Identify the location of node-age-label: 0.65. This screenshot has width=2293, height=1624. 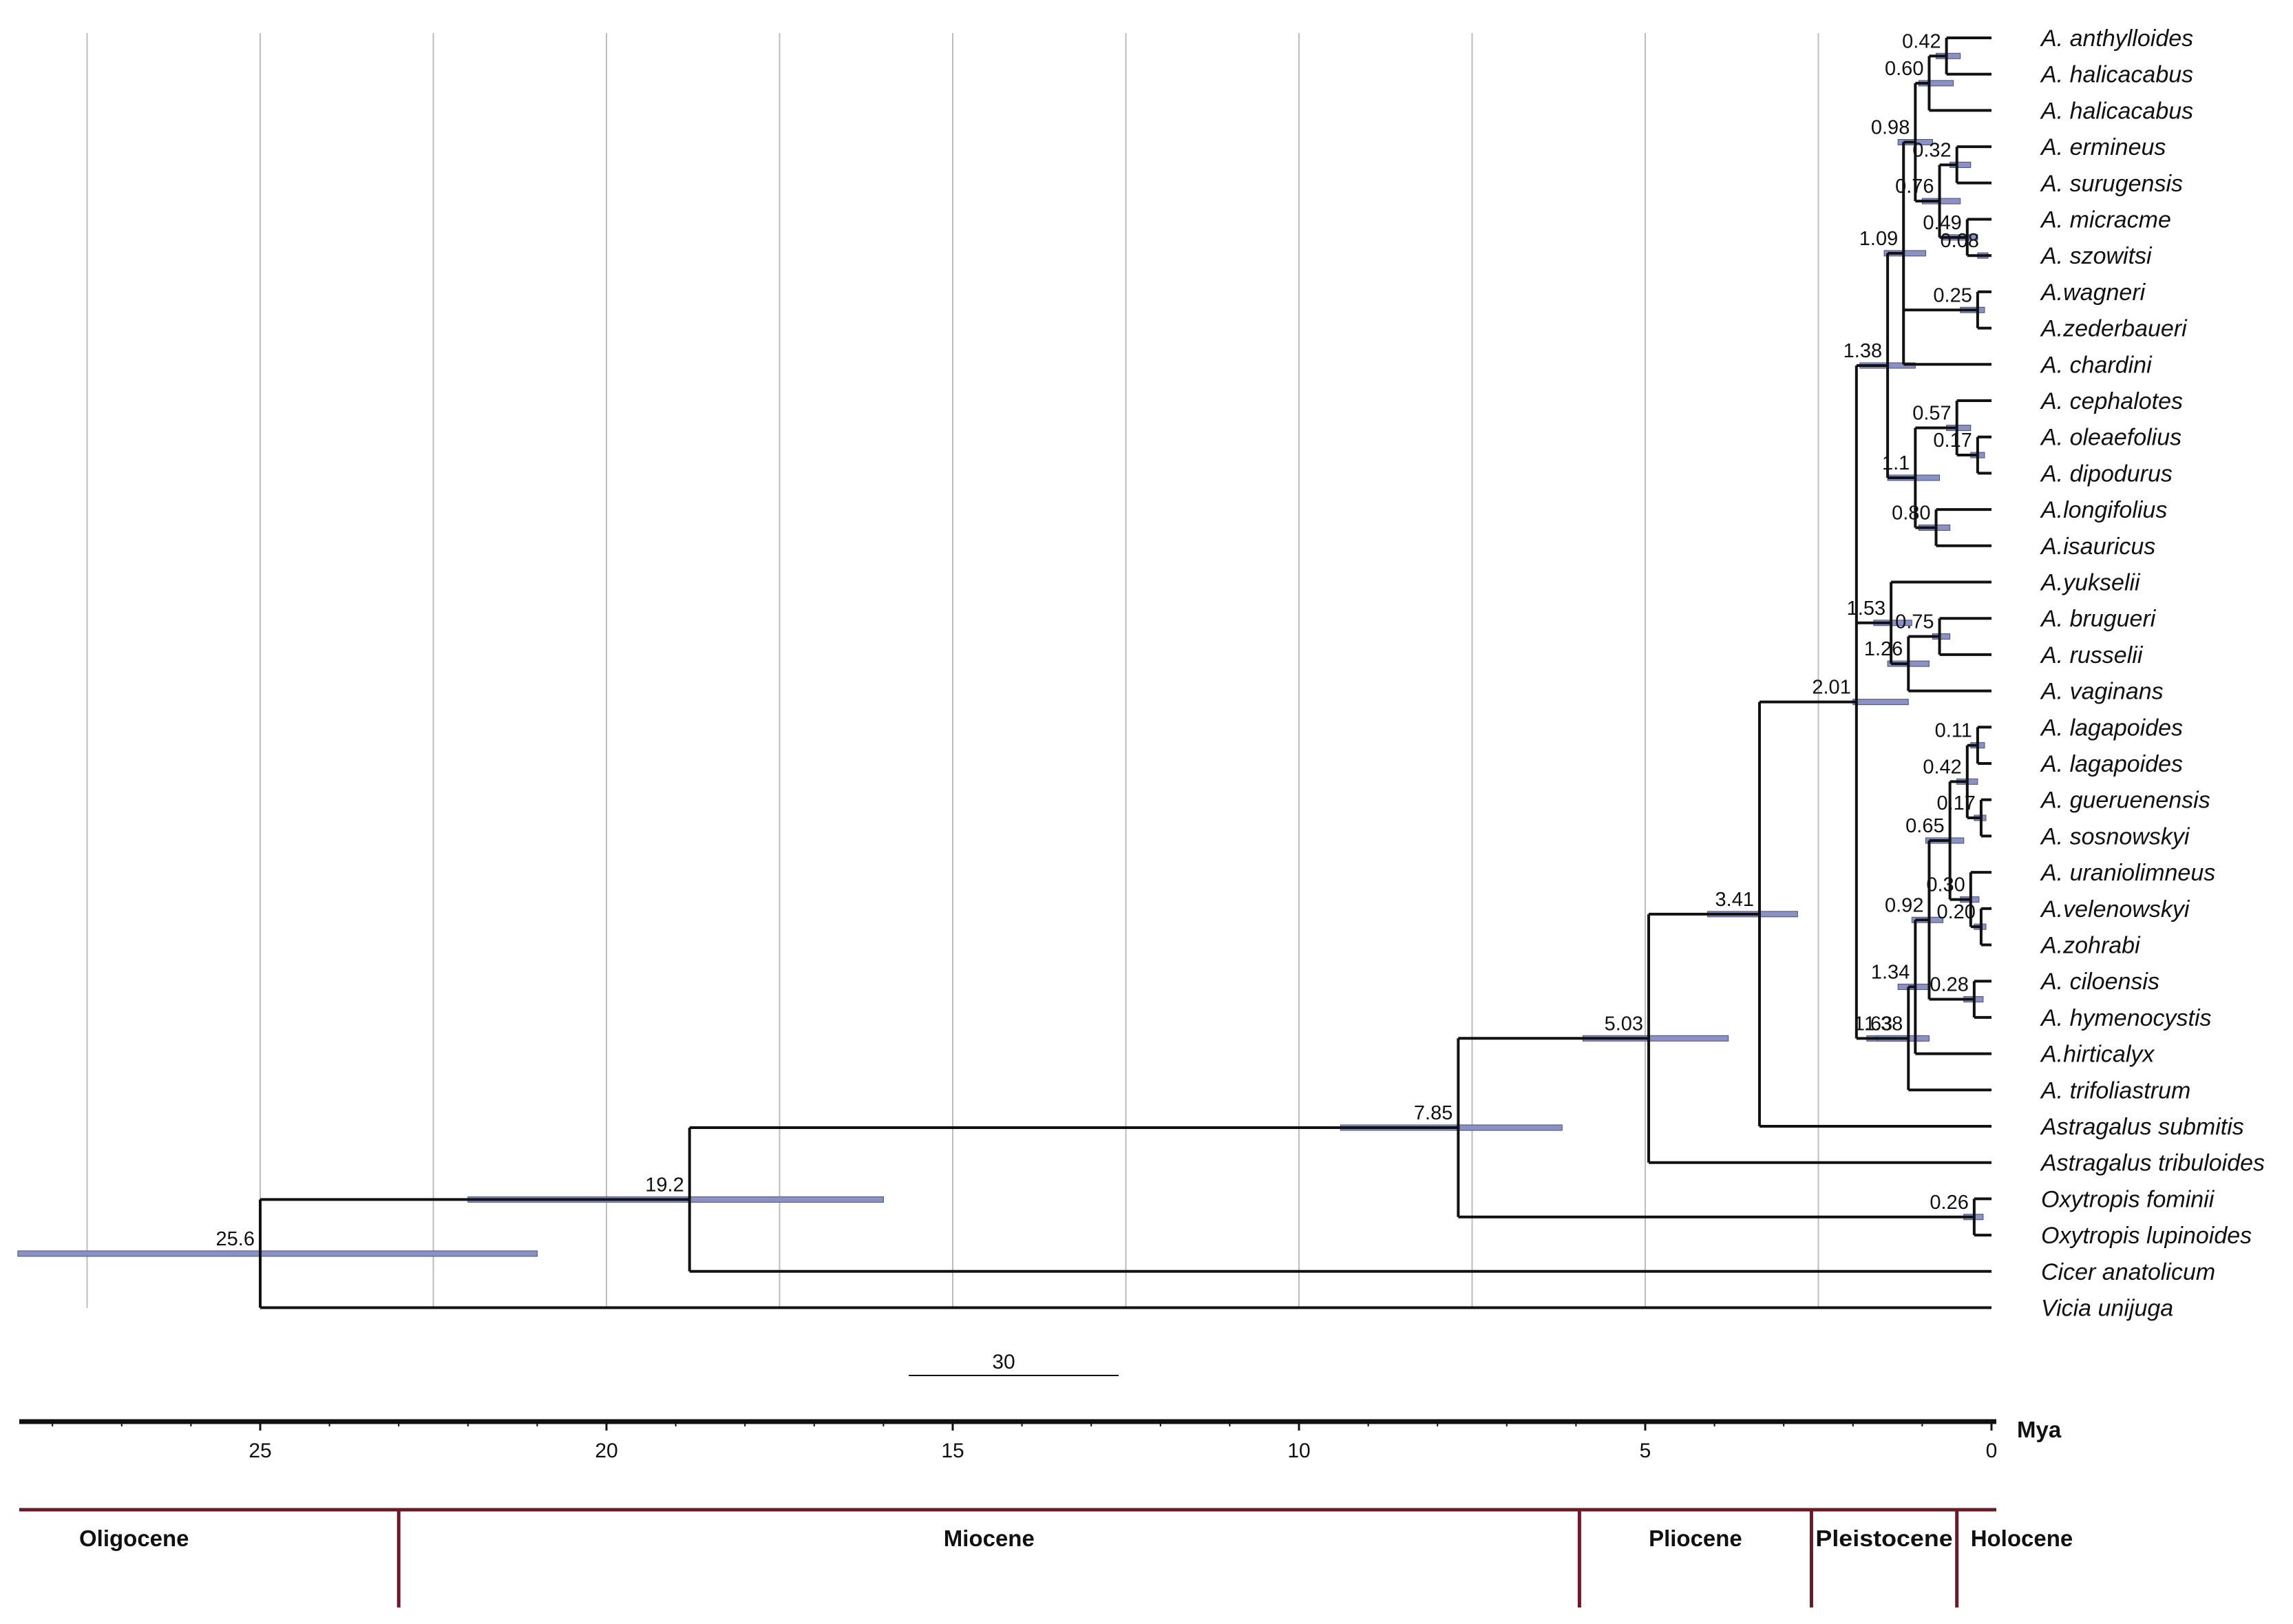
(1924, 826).